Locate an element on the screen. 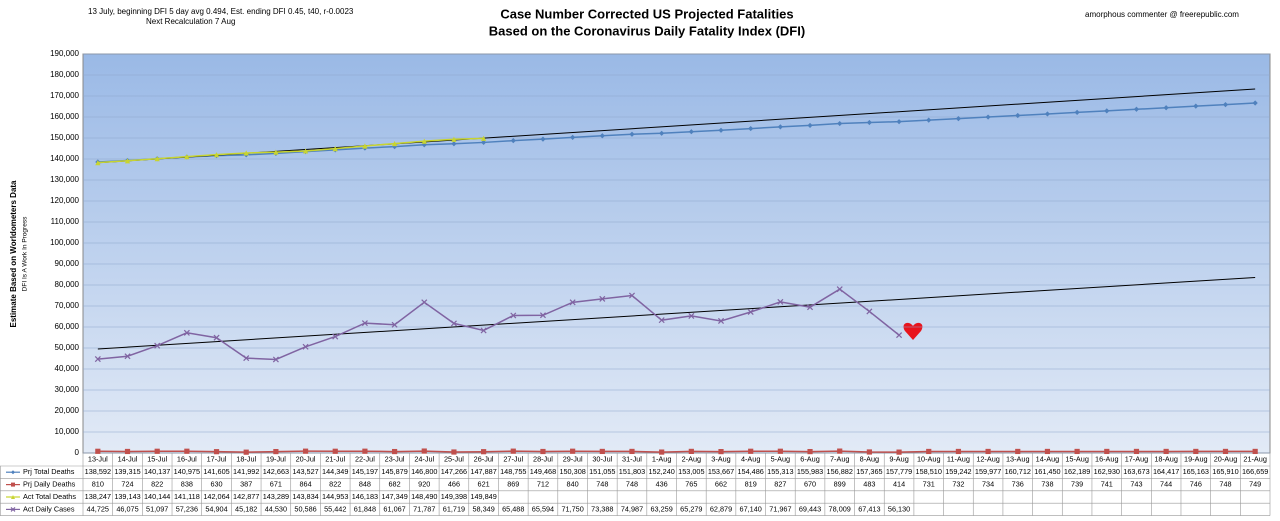 This screenshot has width=1280, height=521. x-tick-label: 27-Jul is located at coordinates (513, 458).